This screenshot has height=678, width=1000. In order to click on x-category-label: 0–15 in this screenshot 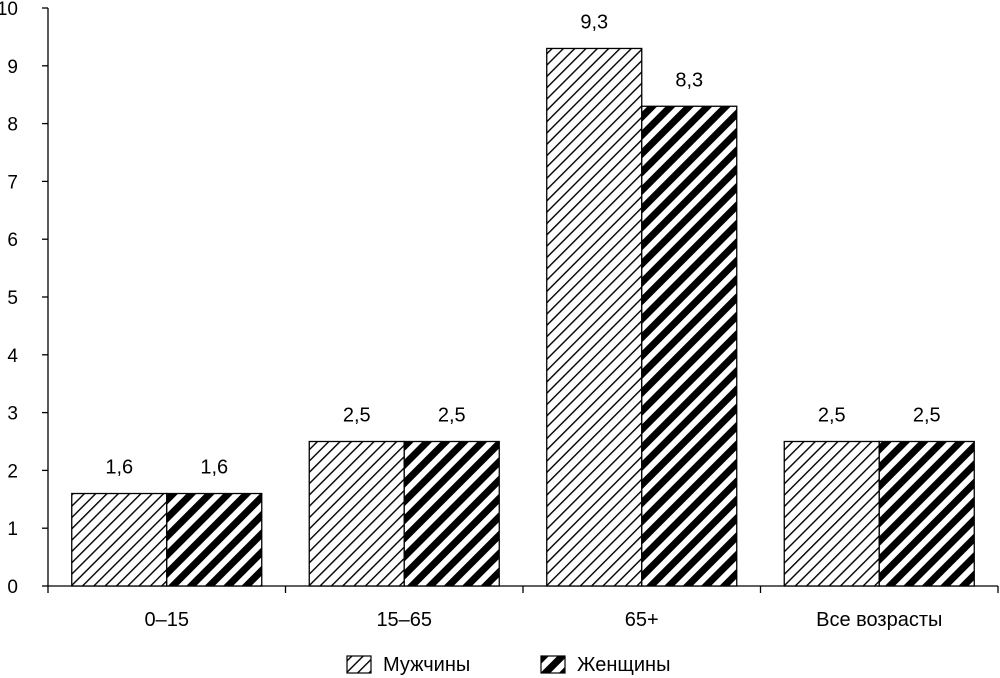, I will do `click(167, 620)`.